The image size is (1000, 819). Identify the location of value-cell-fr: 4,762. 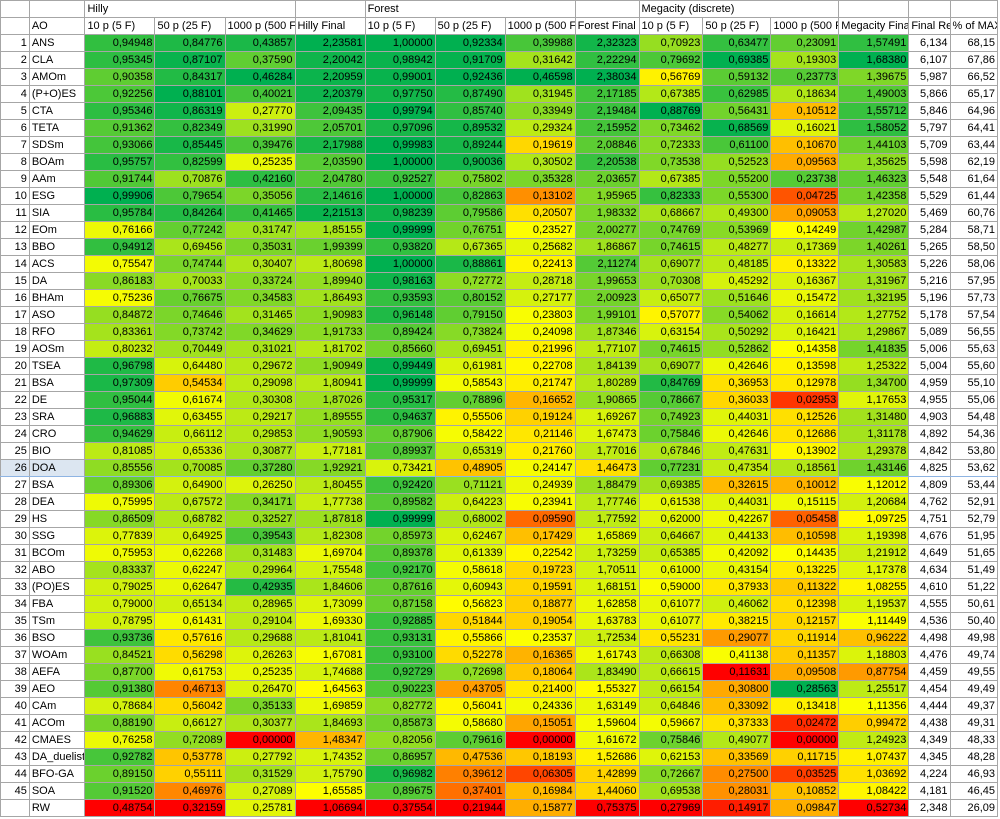
(929, 502).